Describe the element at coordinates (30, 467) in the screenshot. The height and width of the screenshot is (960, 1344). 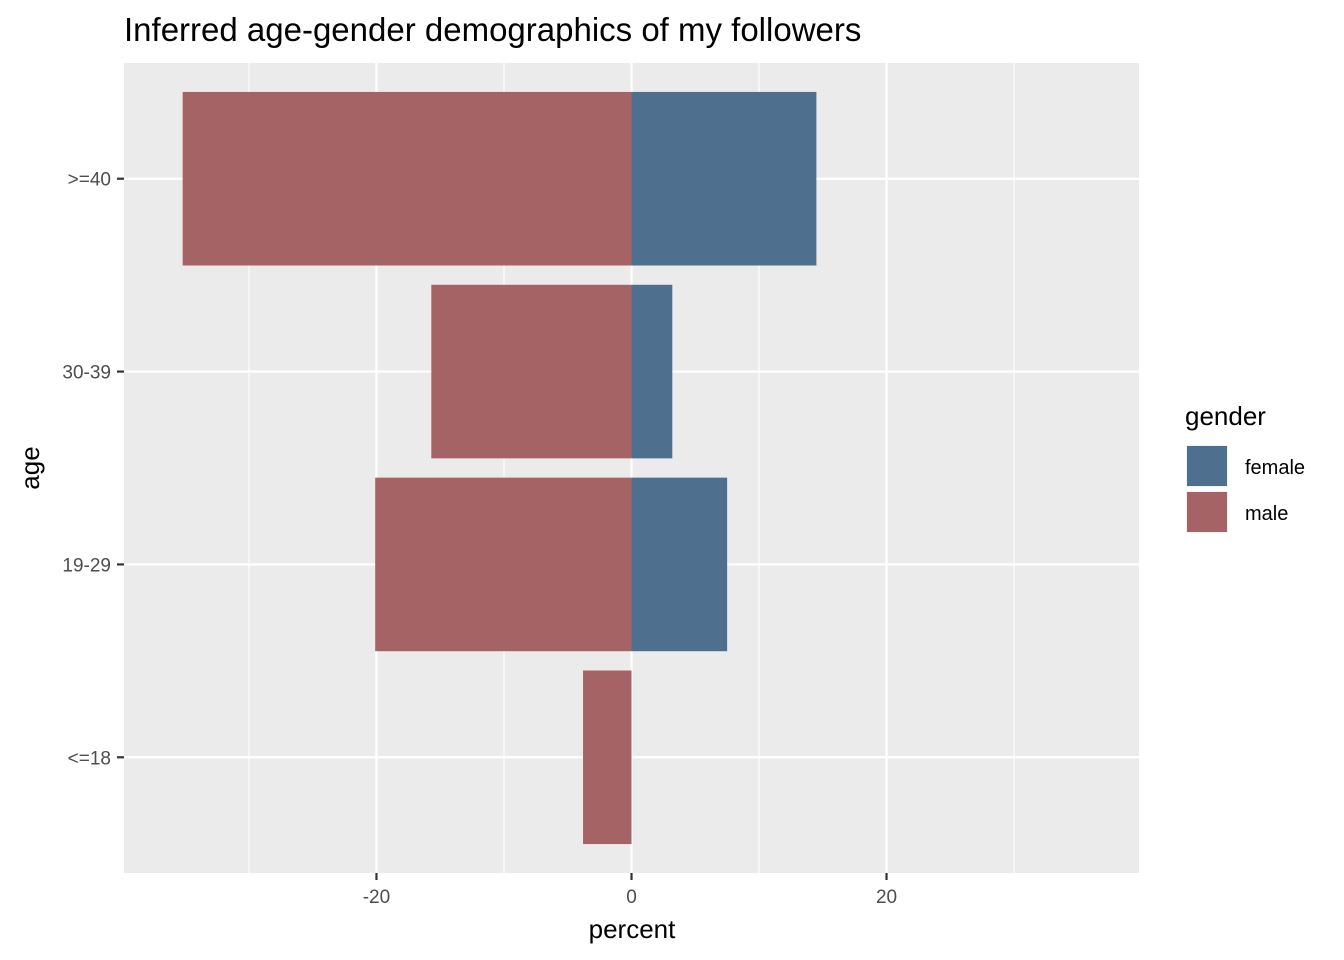
I see `y-axis-title: age` at that location.